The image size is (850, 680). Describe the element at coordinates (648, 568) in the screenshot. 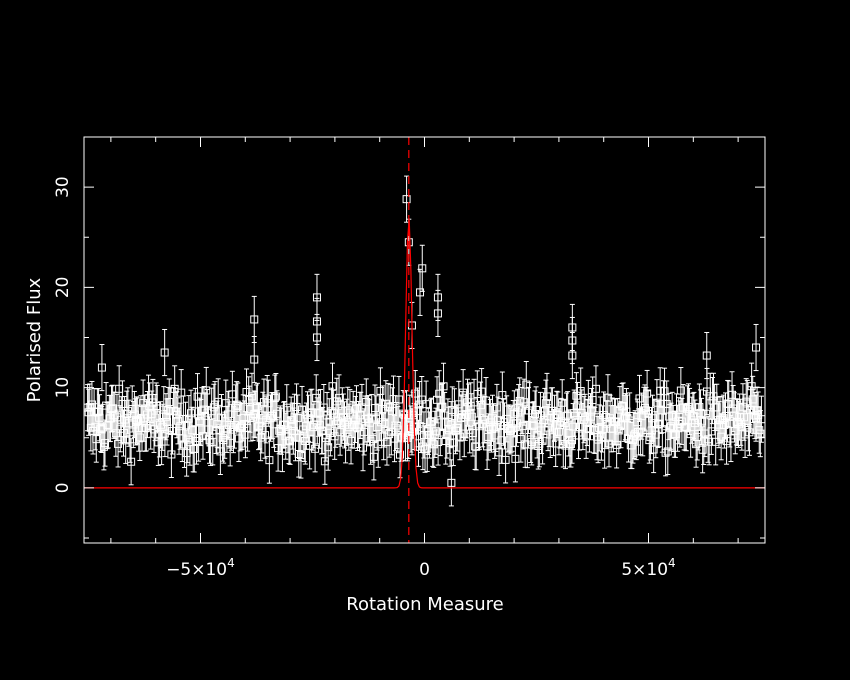

I see `x-tick-label: 5×10⁴` at that location.